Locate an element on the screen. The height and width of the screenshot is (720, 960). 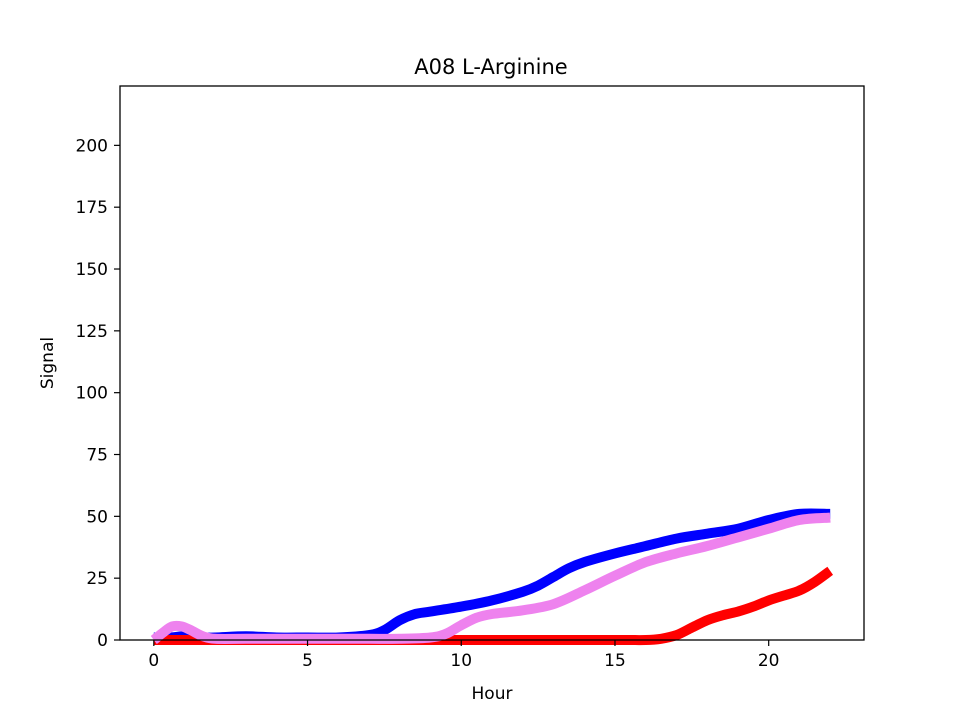
y-axis-ticks: 0 25 50 75 100 125 150 175 200 is located at coordinates (98, 393).